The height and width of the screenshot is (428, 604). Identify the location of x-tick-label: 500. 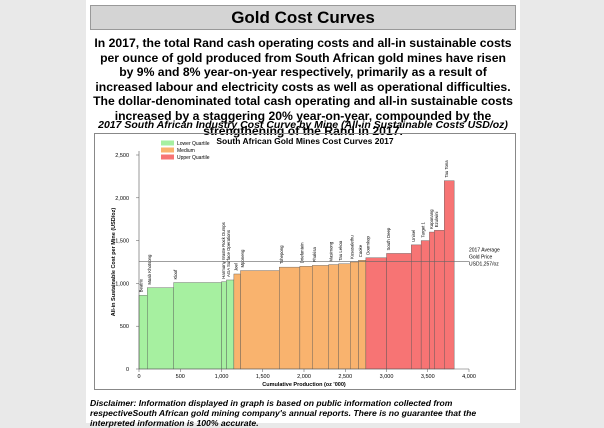
(180, 377).